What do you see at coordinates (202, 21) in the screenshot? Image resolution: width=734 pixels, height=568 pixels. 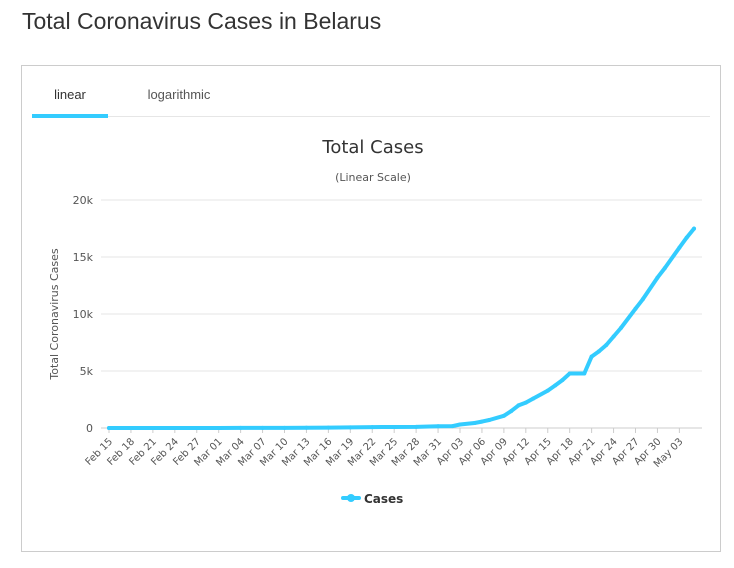 I see `page-title: Total Coronavirus Cases in Belarus` at bounding box center [202, 21].